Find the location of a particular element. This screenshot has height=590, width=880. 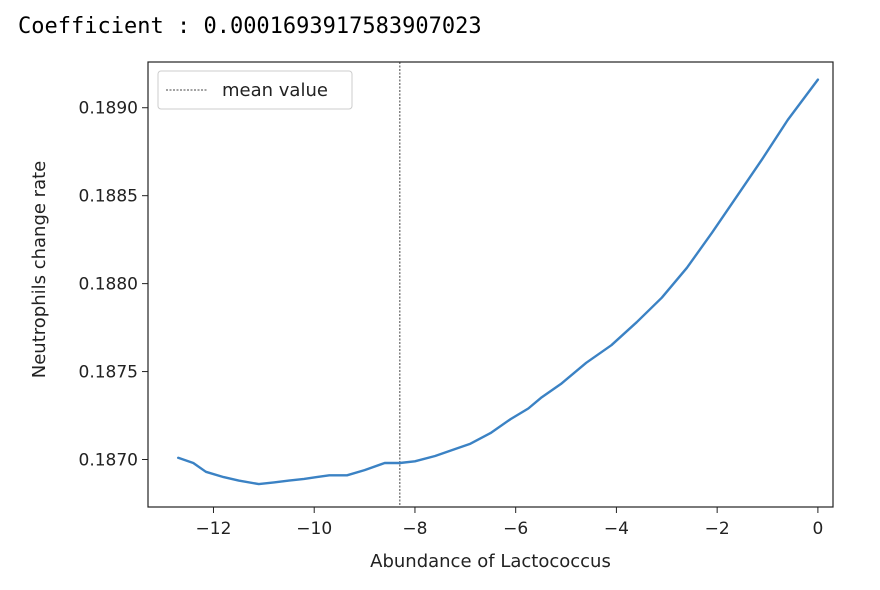

legend-box is located at coordinates (255, 90).